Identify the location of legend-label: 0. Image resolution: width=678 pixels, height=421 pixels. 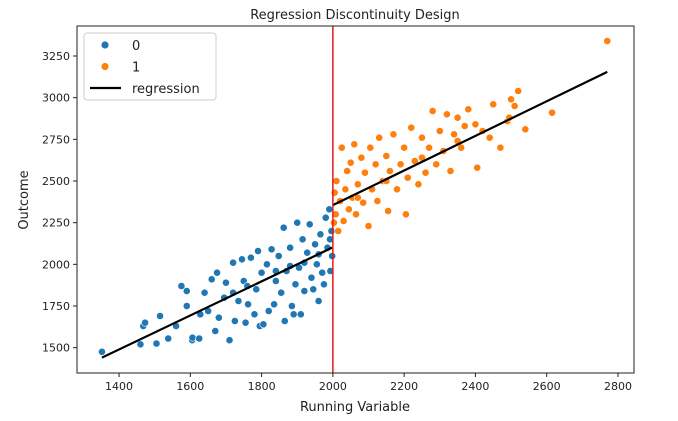
(136, 46).